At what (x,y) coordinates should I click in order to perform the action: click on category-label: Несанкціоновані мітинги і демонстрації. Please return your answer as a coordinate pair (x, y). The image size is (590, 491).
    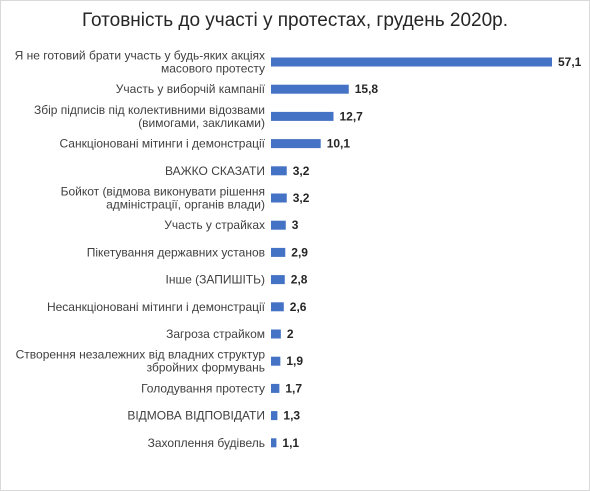
    Looking at the image, I should click on (156, 307).